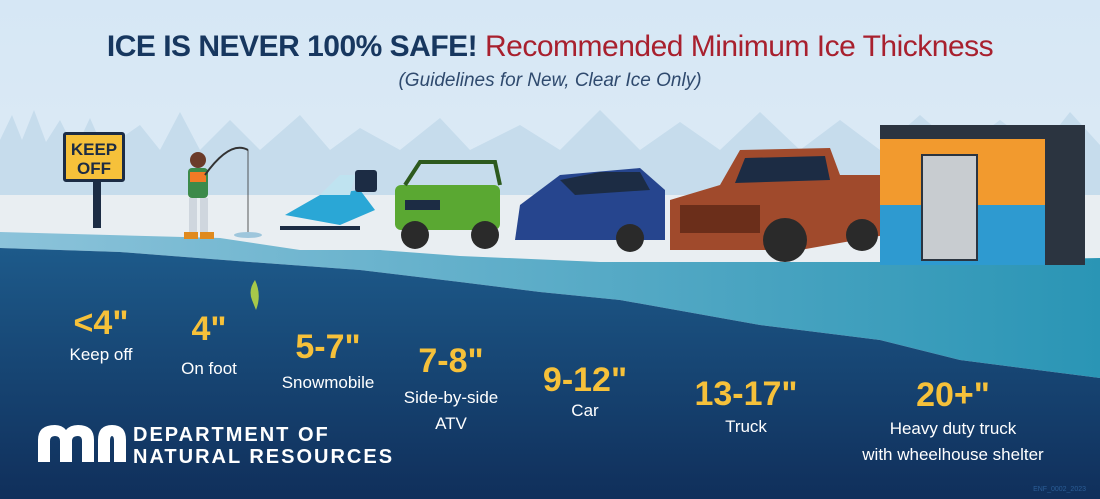 The height and width of the screenshot is (499, 1100). I want to click on car, so click(590, 210).